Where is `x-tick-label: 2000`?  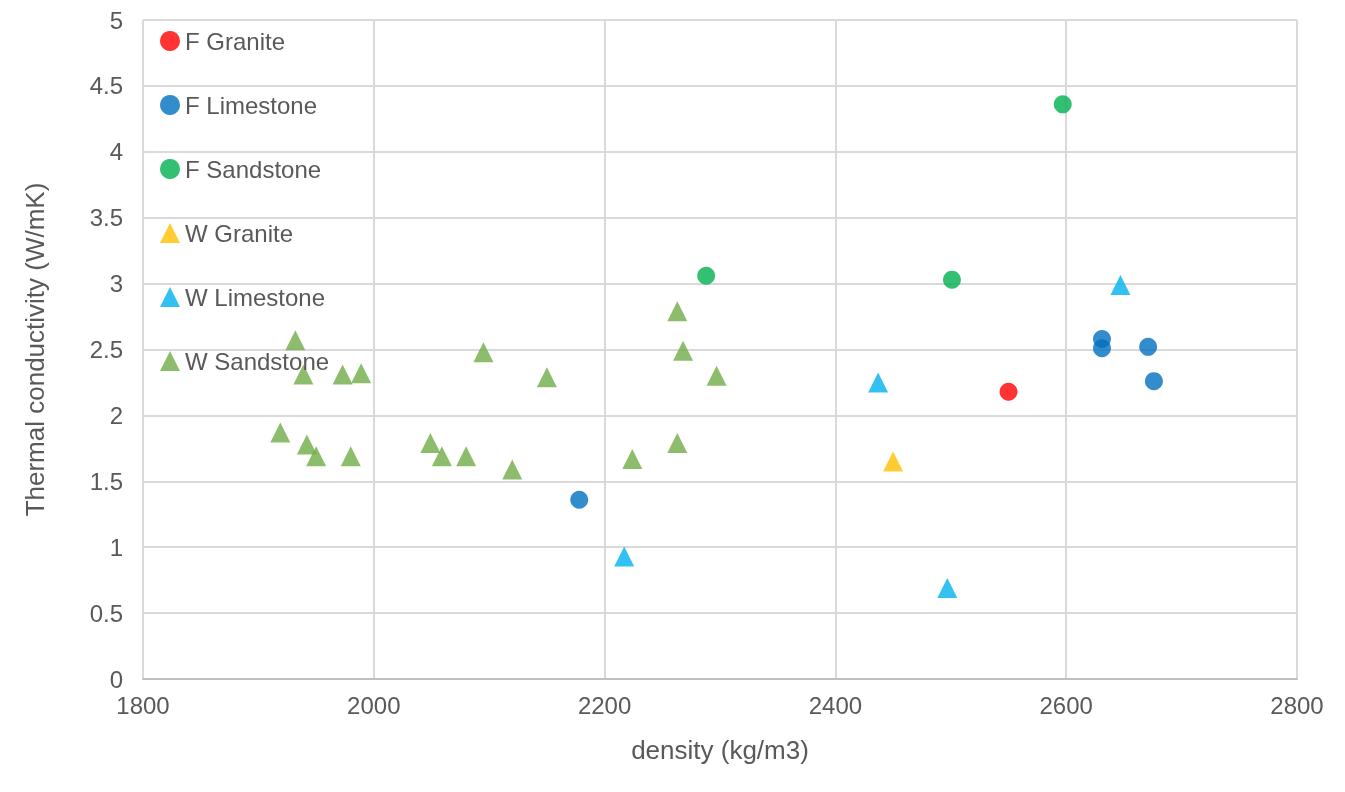
x-tick-label: 2000 is located at coordinates (374, 705).